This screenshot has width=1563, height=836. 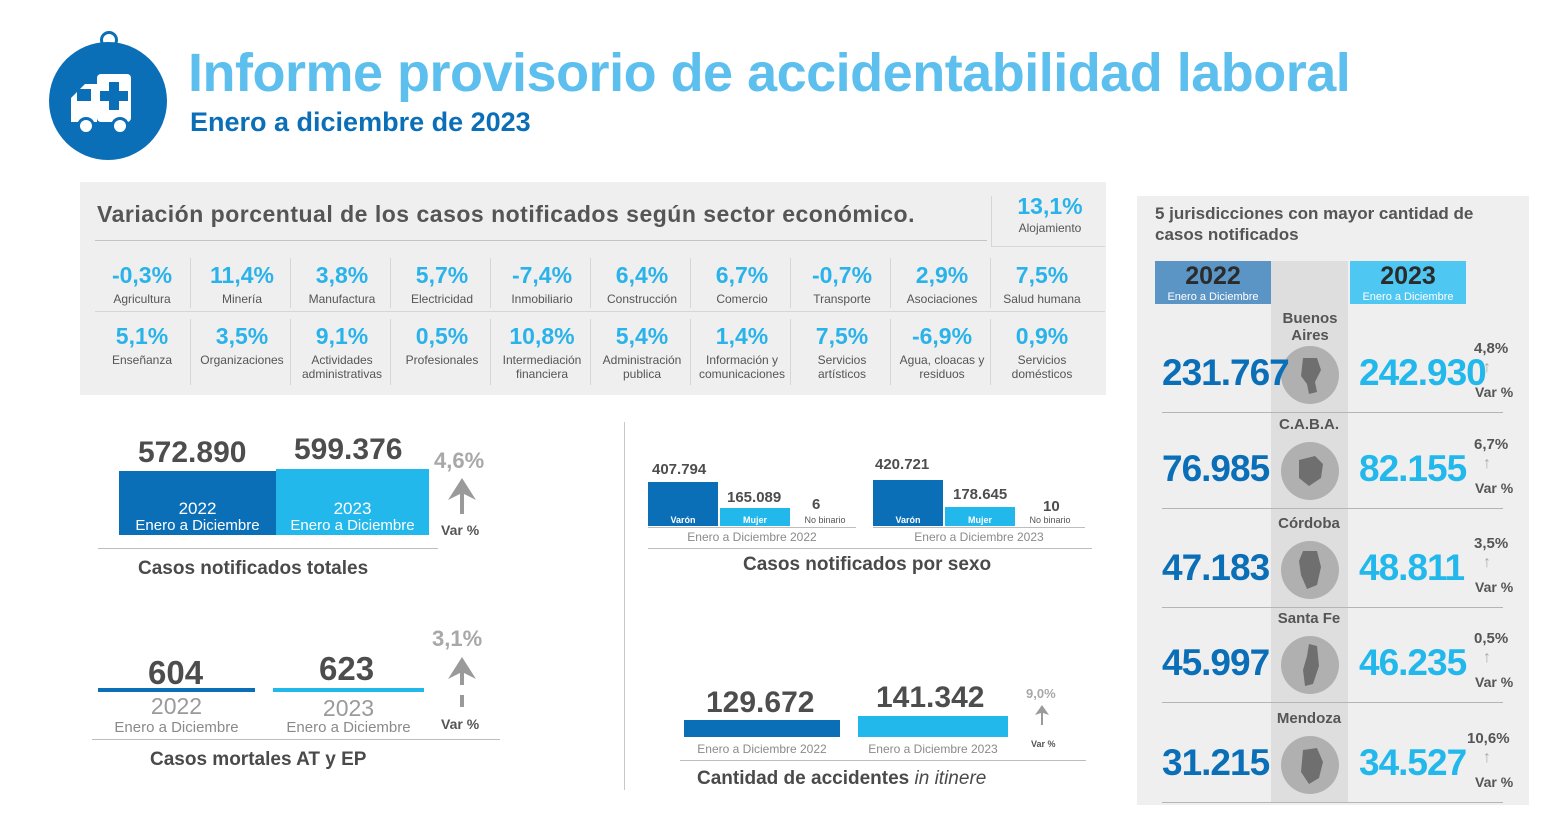 I want to click on sector-value: -0,7%, so click(x=842, y=275).